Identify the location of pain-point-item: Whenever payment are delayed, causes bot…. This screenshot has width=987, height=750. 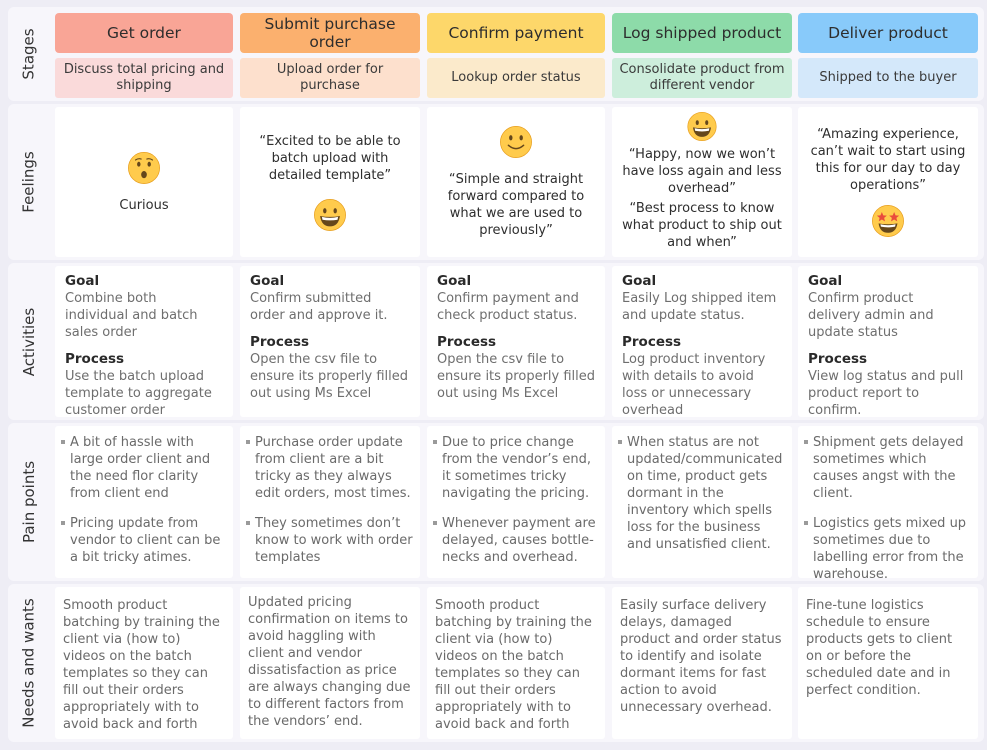
(516, 540).